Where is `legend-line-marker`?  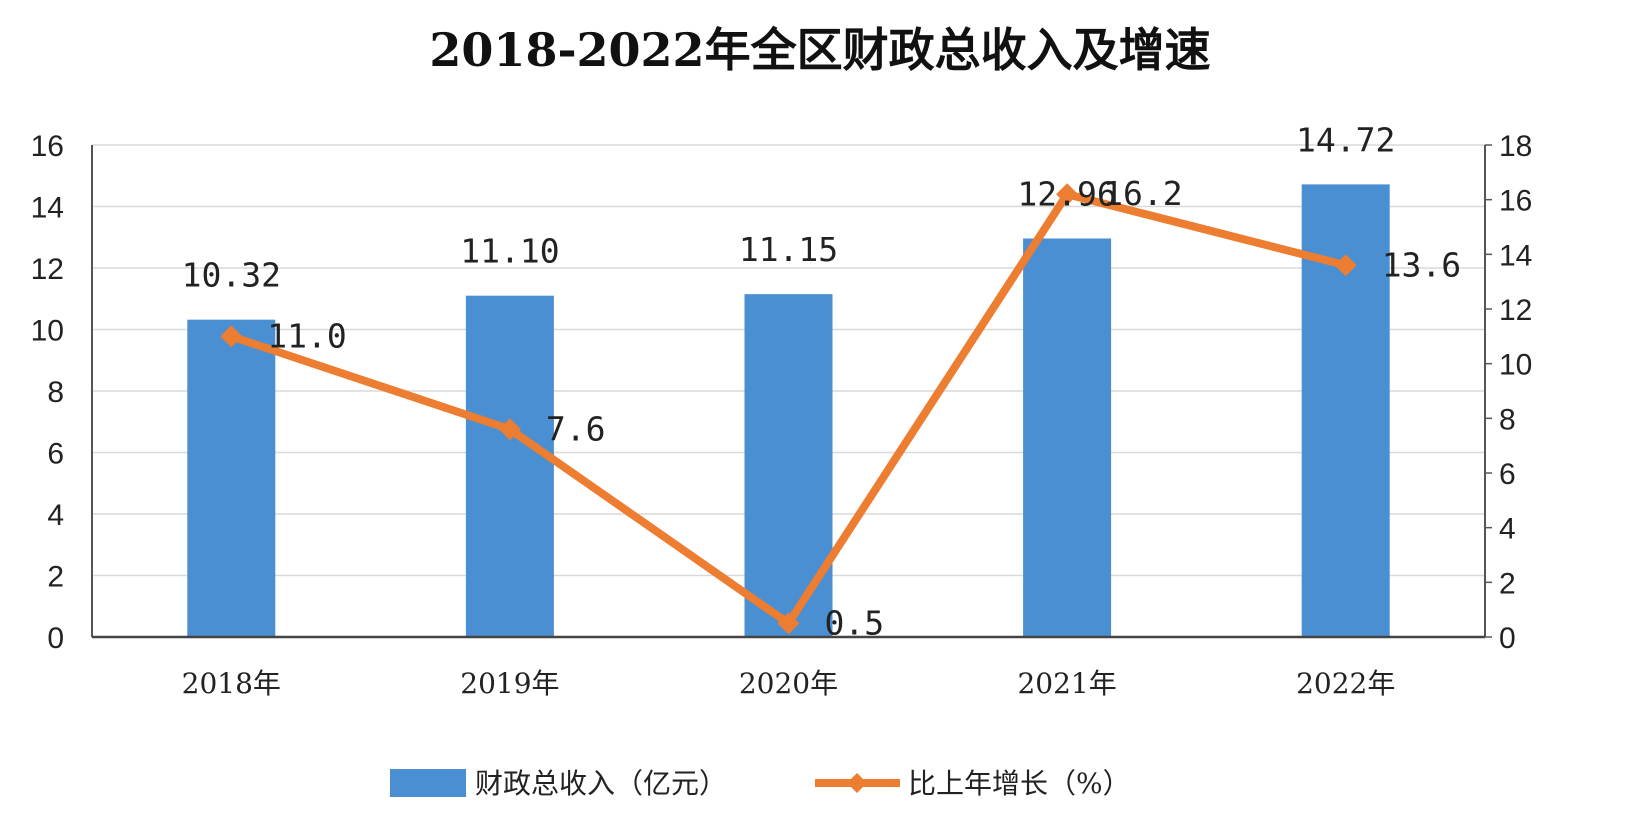
legend-line-marker is located at coordinates (857, 783).